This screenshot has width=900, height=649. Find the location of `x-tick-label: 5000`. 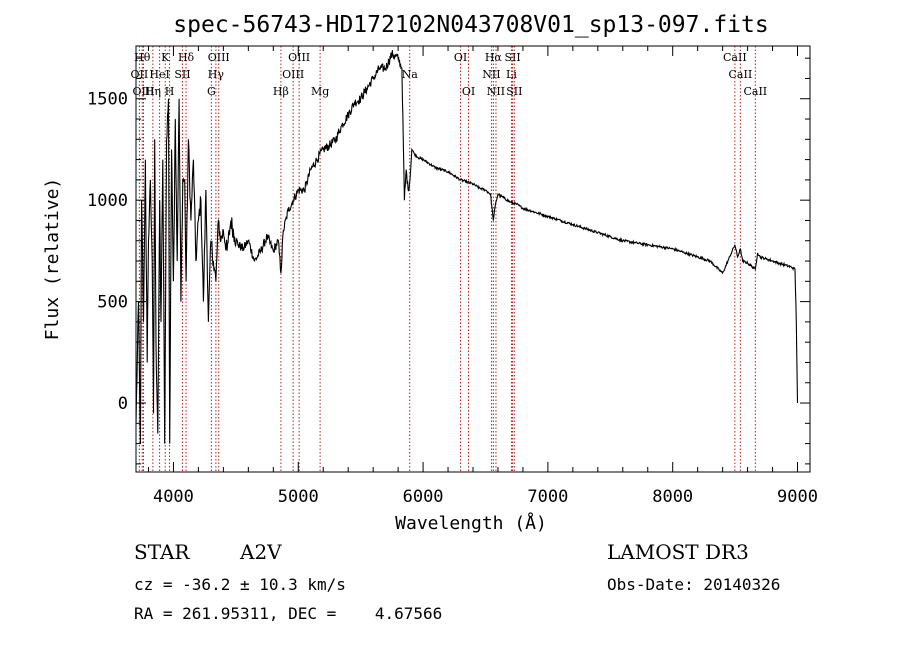

x-tick-label: 5000 is located at coordinates (298, 497).